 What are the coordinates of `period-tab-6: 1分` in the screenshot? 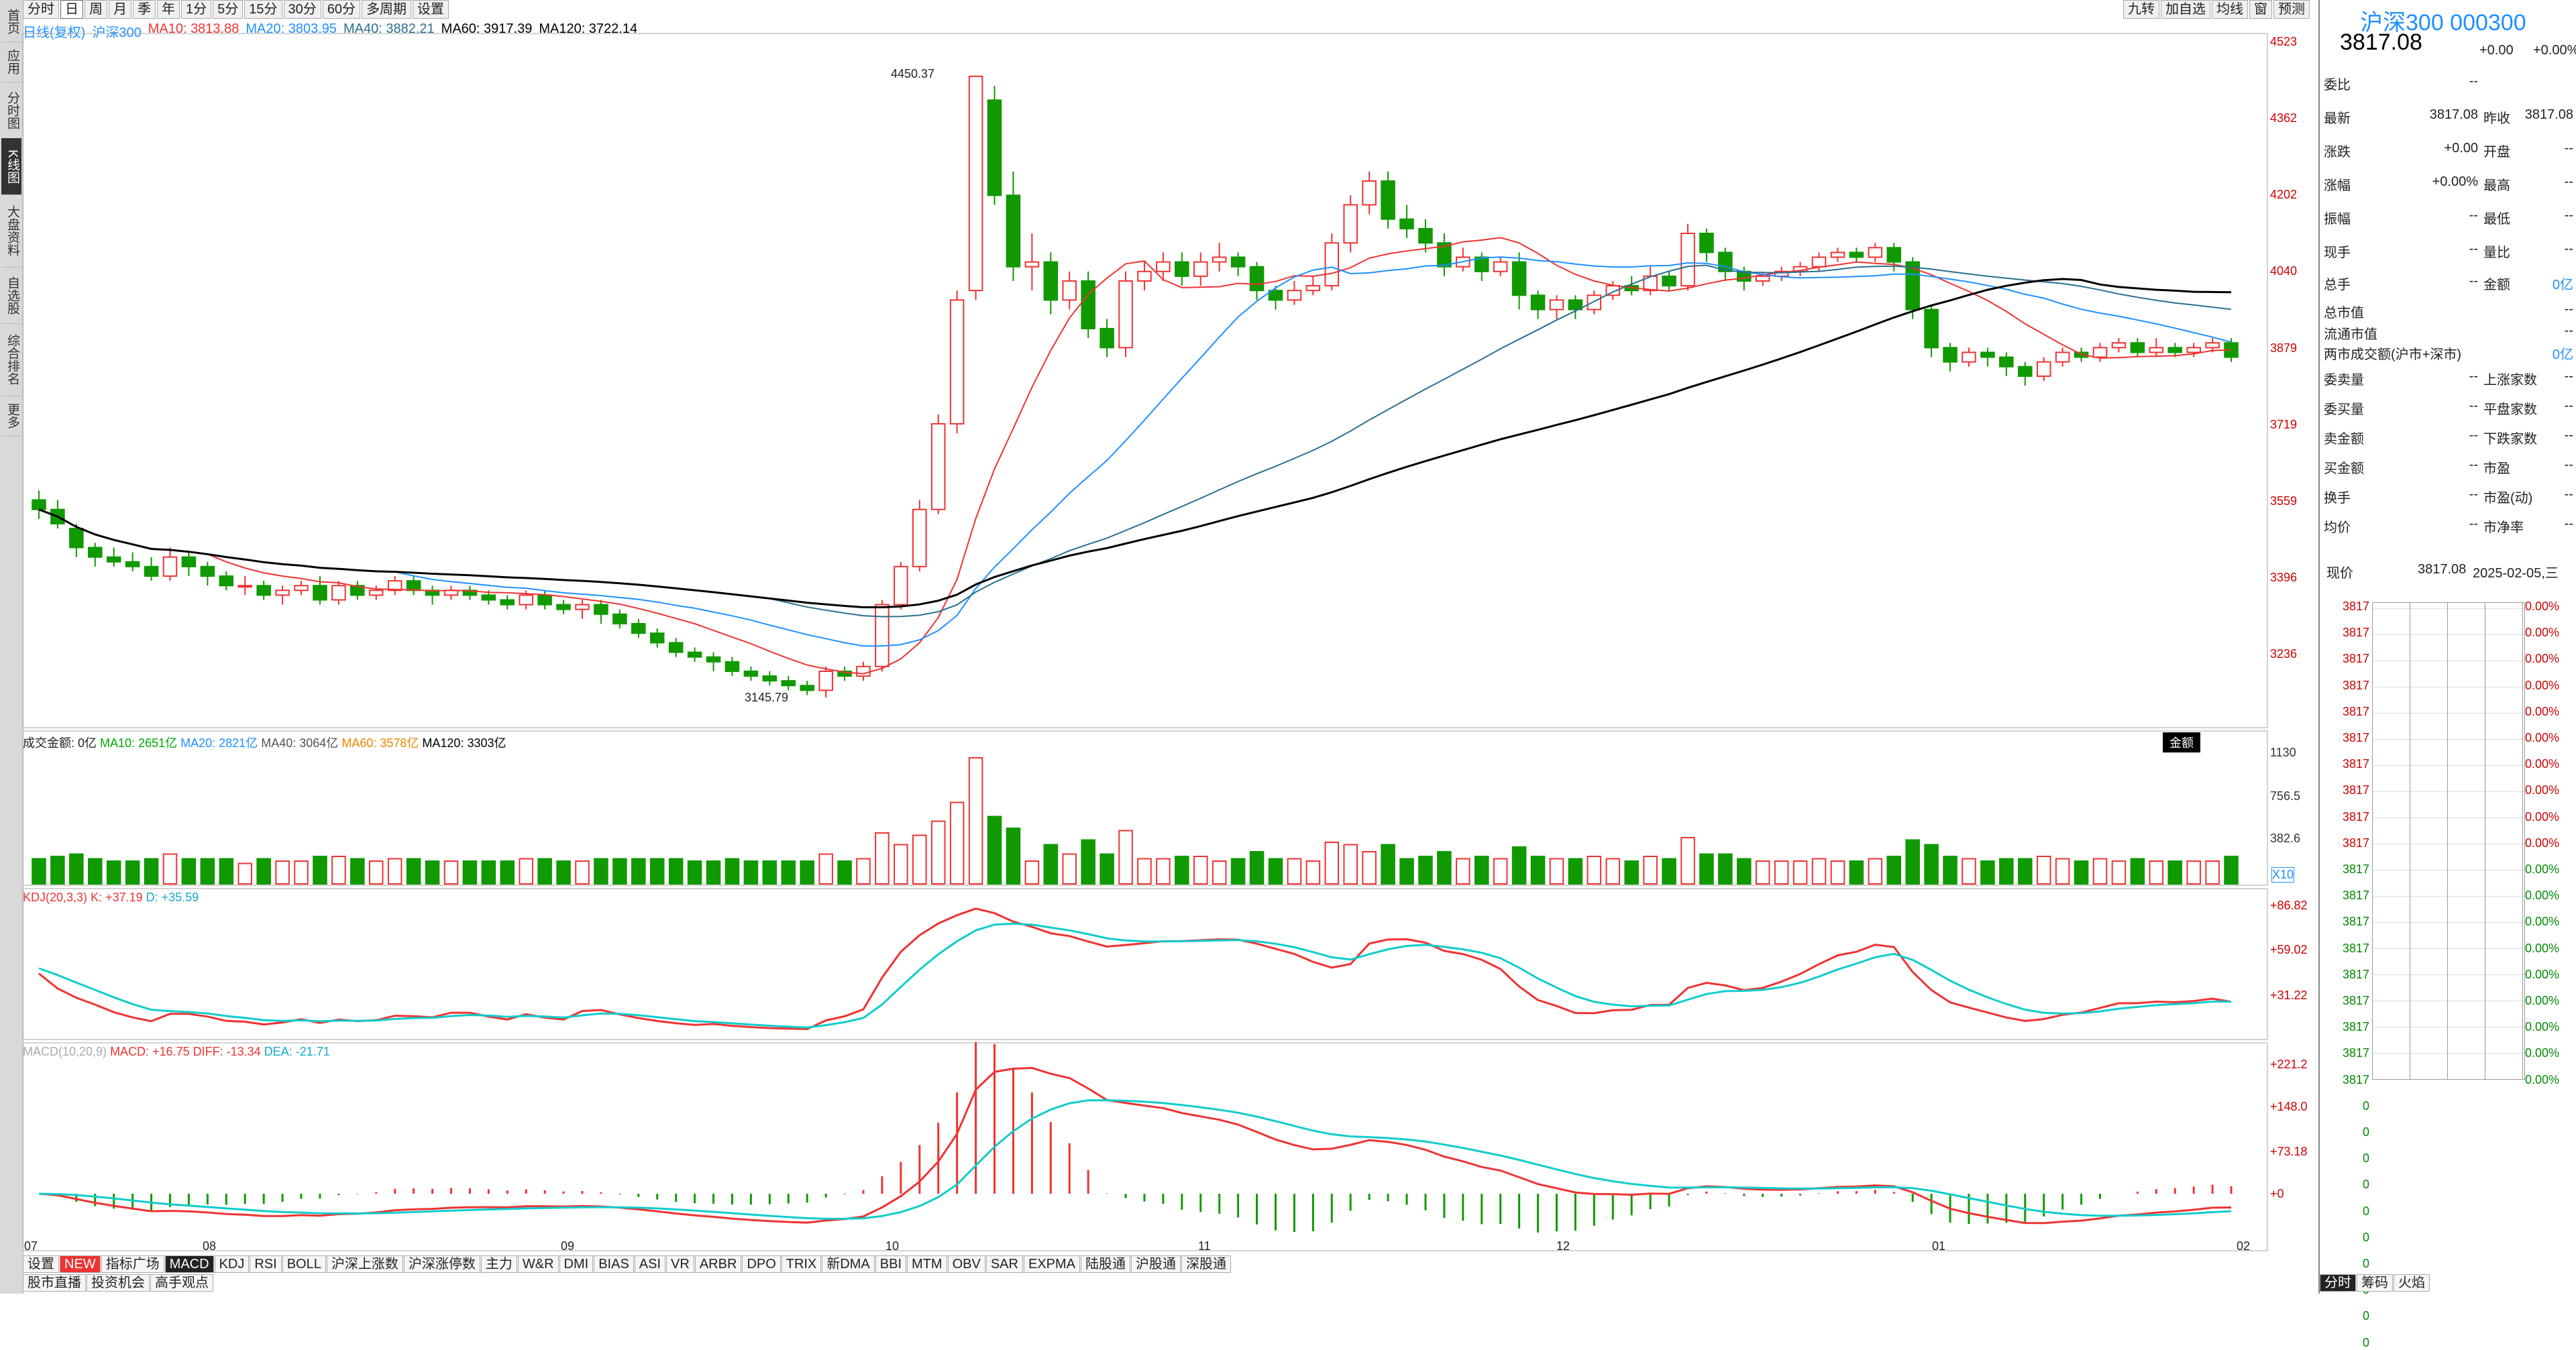 It's located at (196, 9).